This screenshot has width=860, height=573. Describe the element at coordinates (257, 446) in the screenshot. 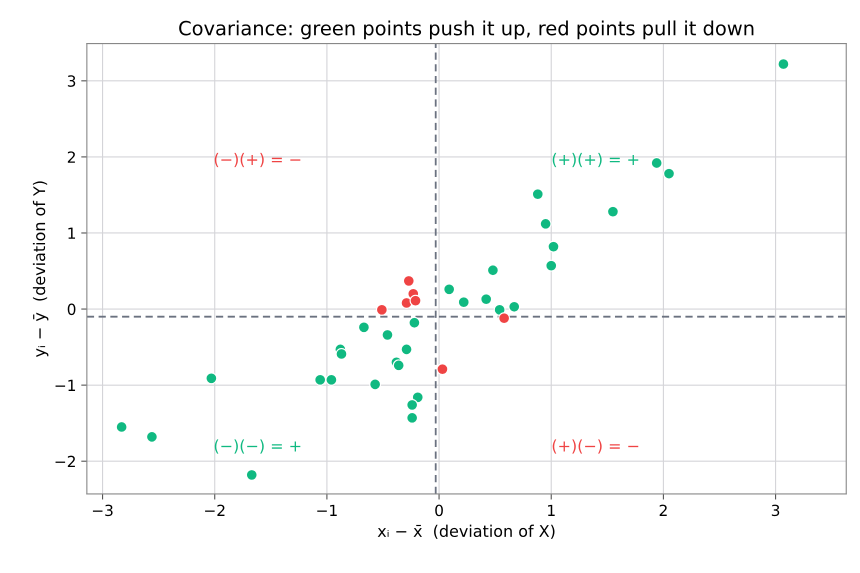

I see `annotation: (−)(−) = +` at that location.